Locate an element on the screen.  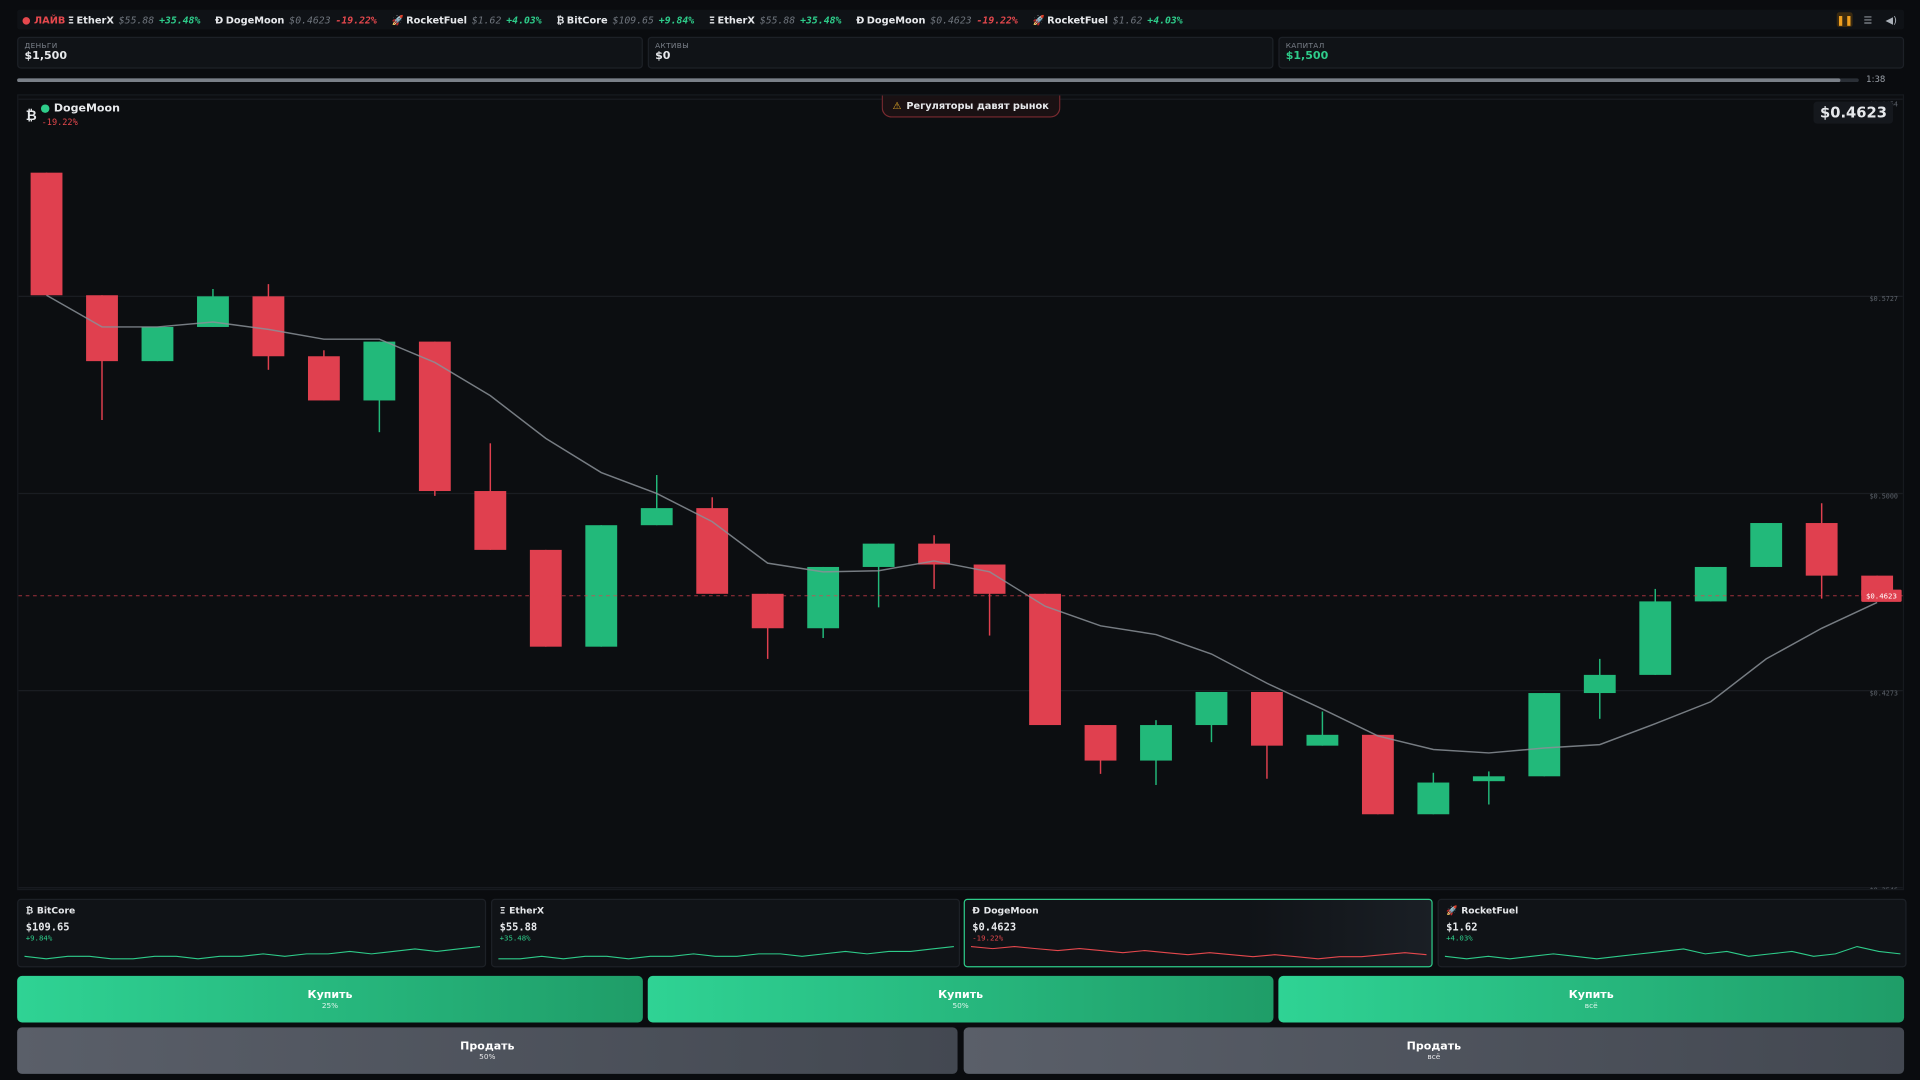
stat-label: КАПИТАЛ is located at coordinates (1305, 46).